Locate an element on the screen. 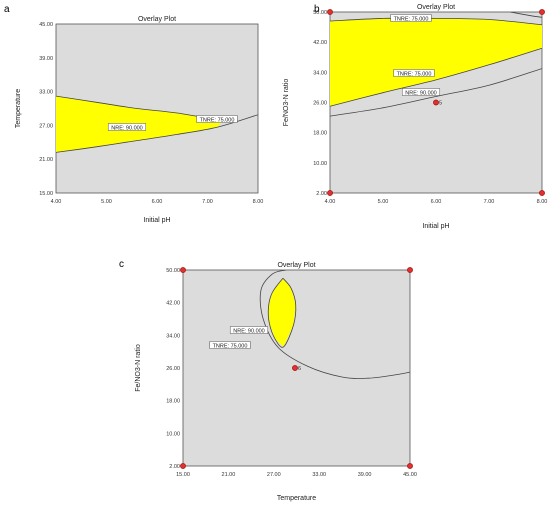  panel-letter: b is located at coordinates (317, 9).